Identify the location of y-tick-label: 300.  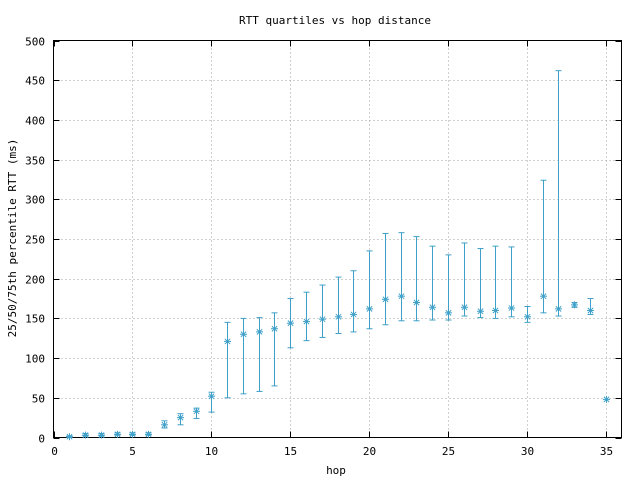
(35, 200).